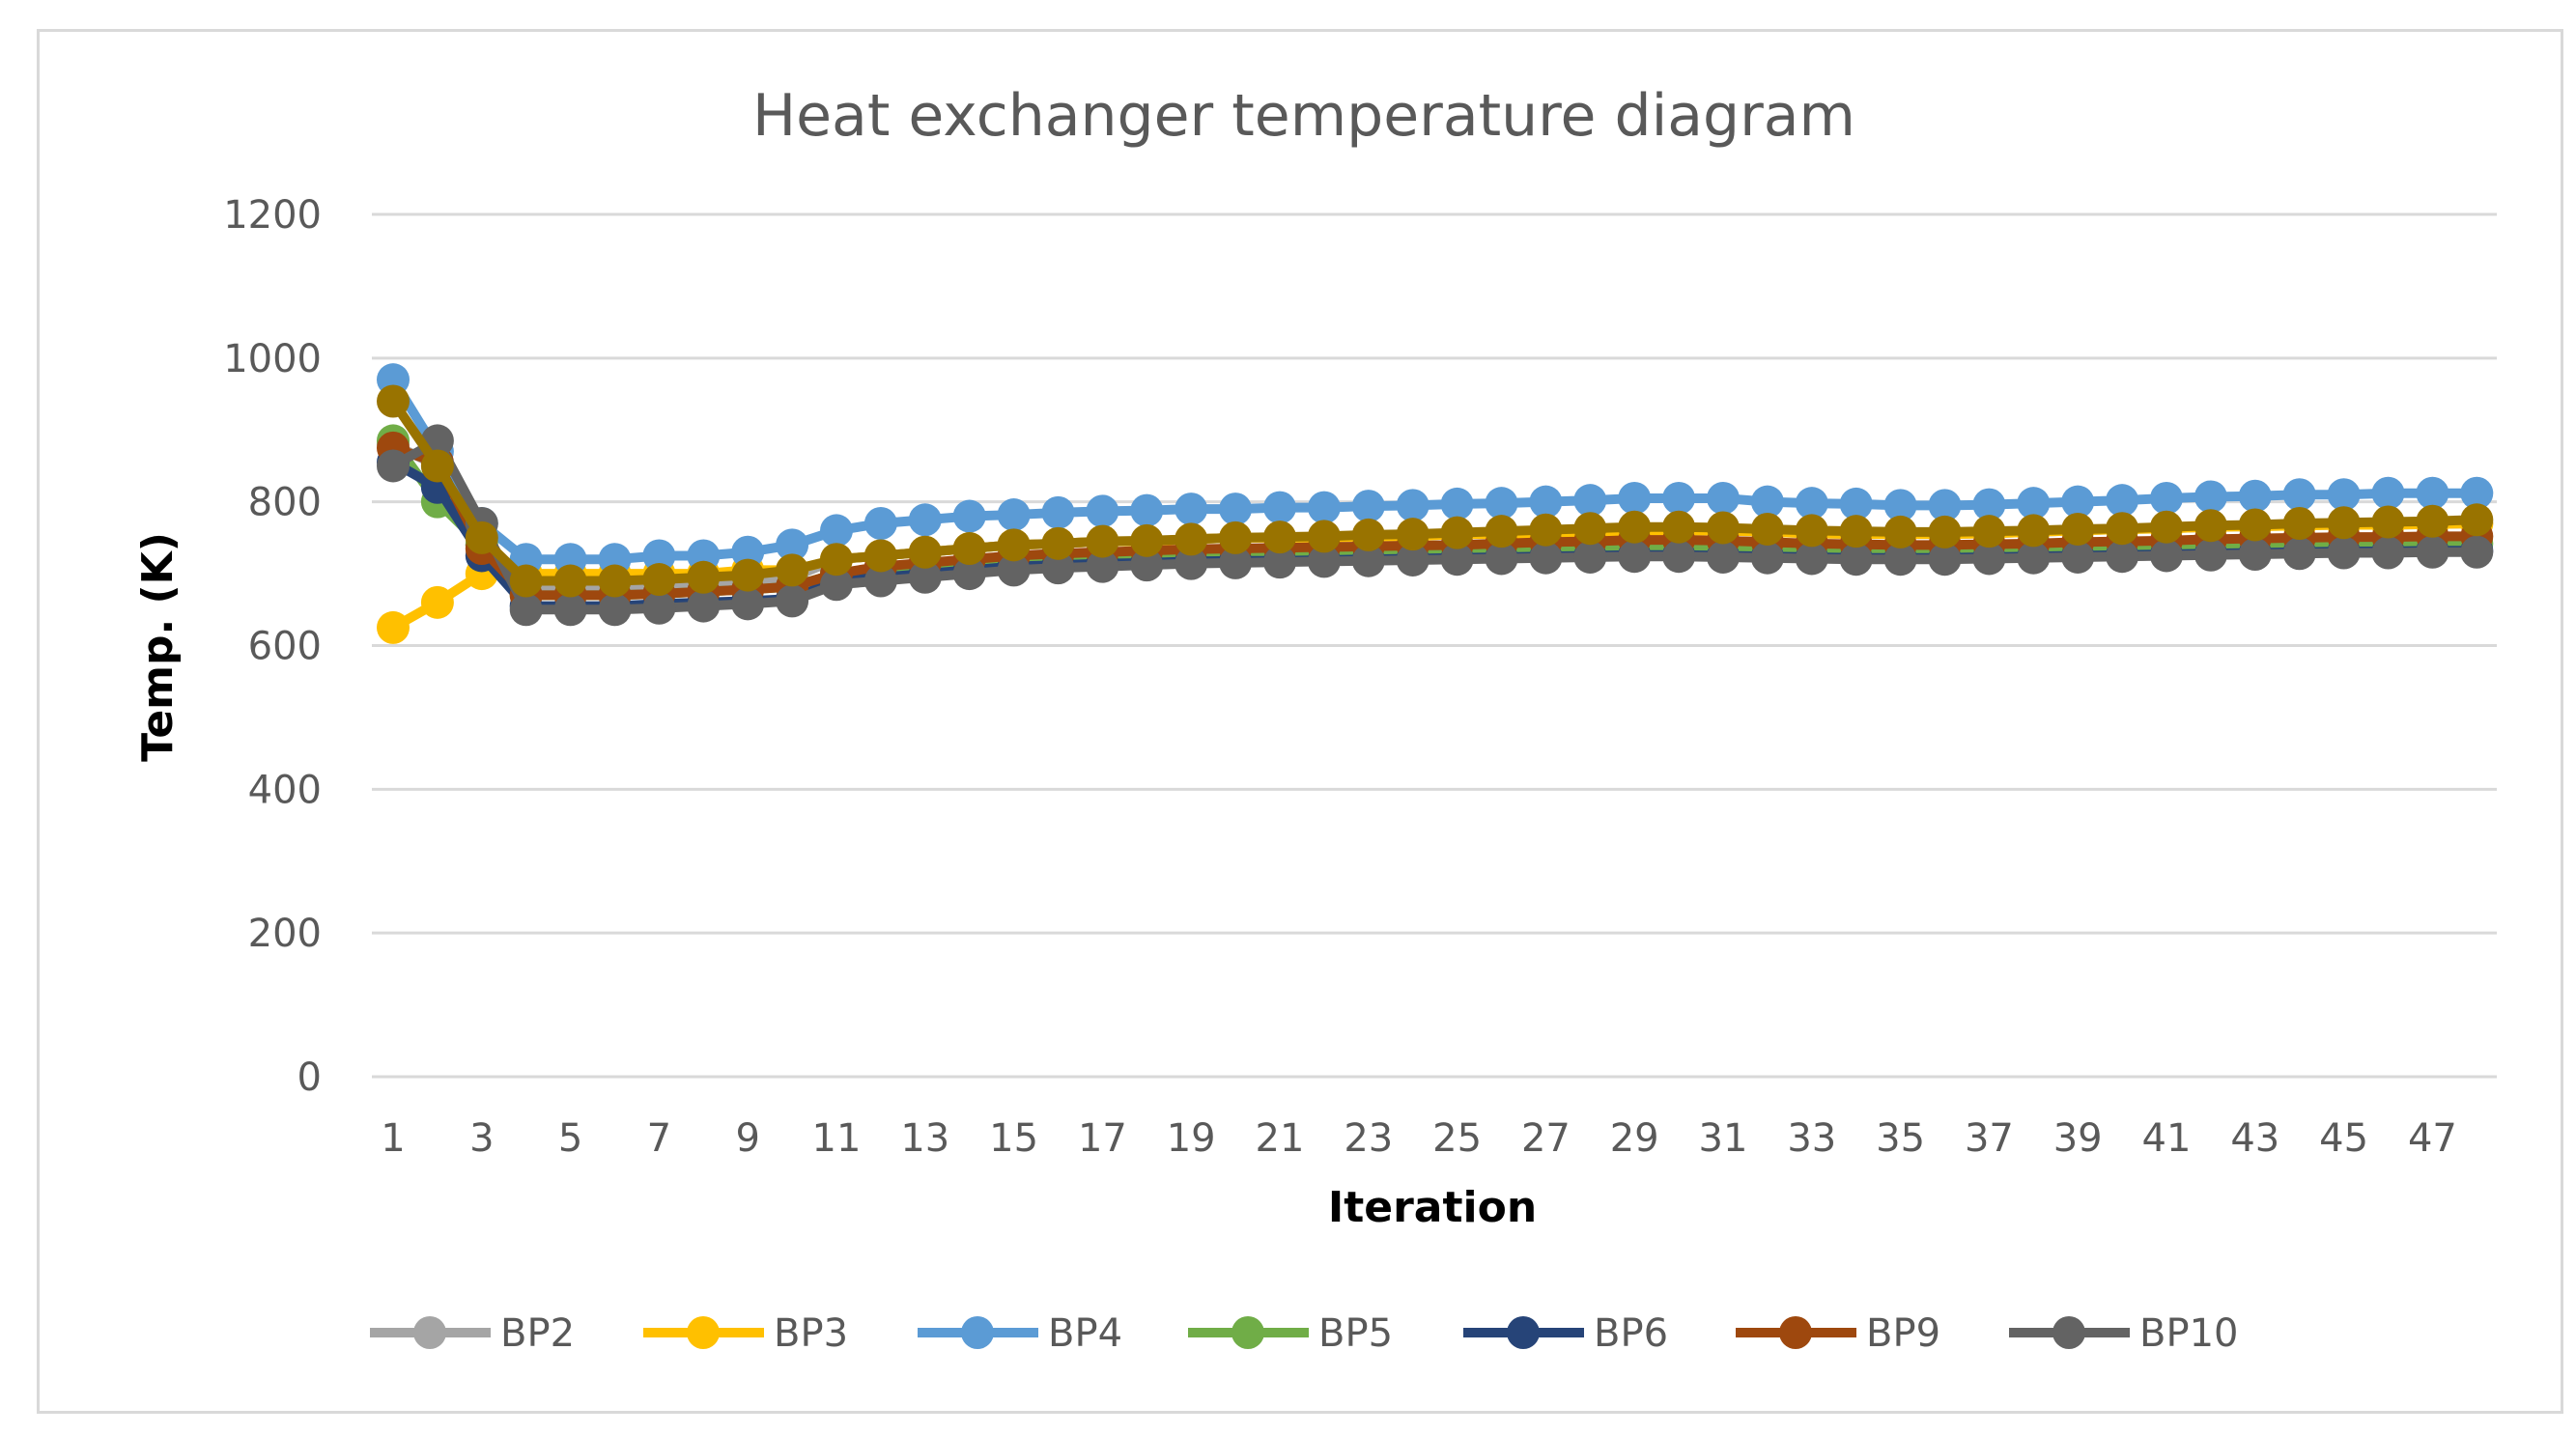  What do you see at coordinates (285, 790) in the screenshot?
I see `y-tick-label: 400` at bounding box center [285, 790].